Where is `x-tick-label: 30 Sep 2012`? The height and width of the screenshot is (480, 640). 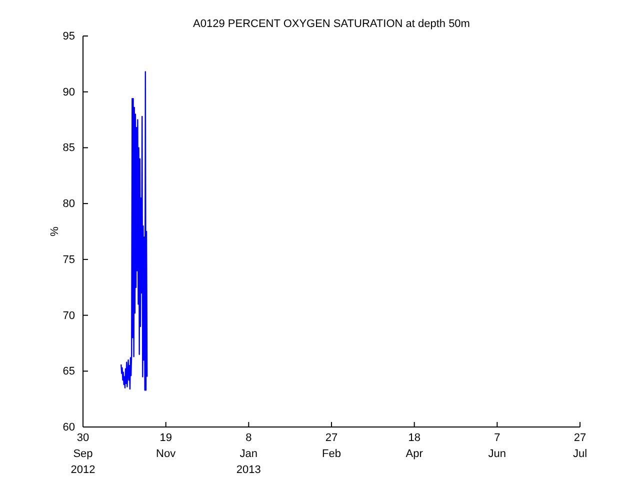
x-tick-label: 30 Sep 2012 is located at coordinates (83, 454).